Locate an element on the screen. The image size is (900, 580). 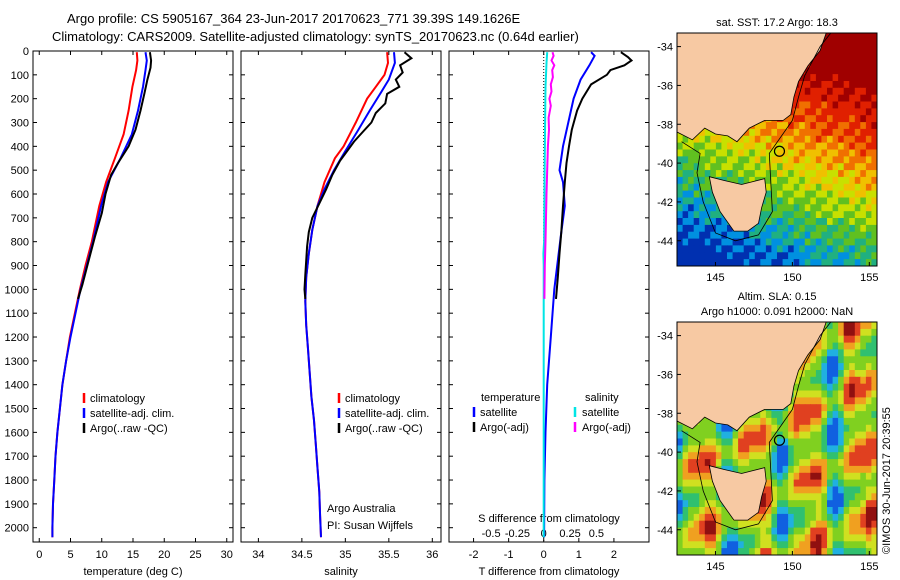
sst_map-frame is located at coordinates (777, 149).